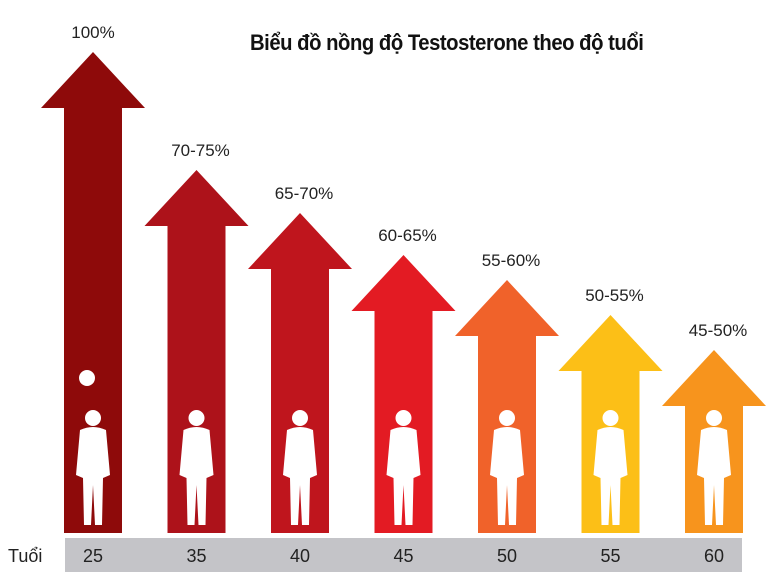  I want to click on x-tick-label: 40, so click(300, 556).